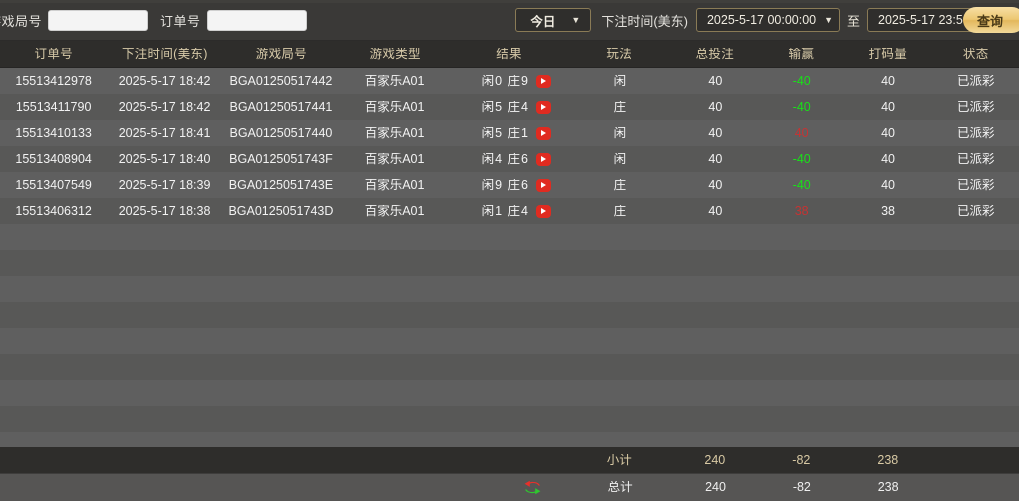 This screenshot has width=1019, height=501. What do you see at coordinates (644, 21) in the screenshot?
I see `bet-time-label: 下注时间(美东)` at bounding box center [644, 21].